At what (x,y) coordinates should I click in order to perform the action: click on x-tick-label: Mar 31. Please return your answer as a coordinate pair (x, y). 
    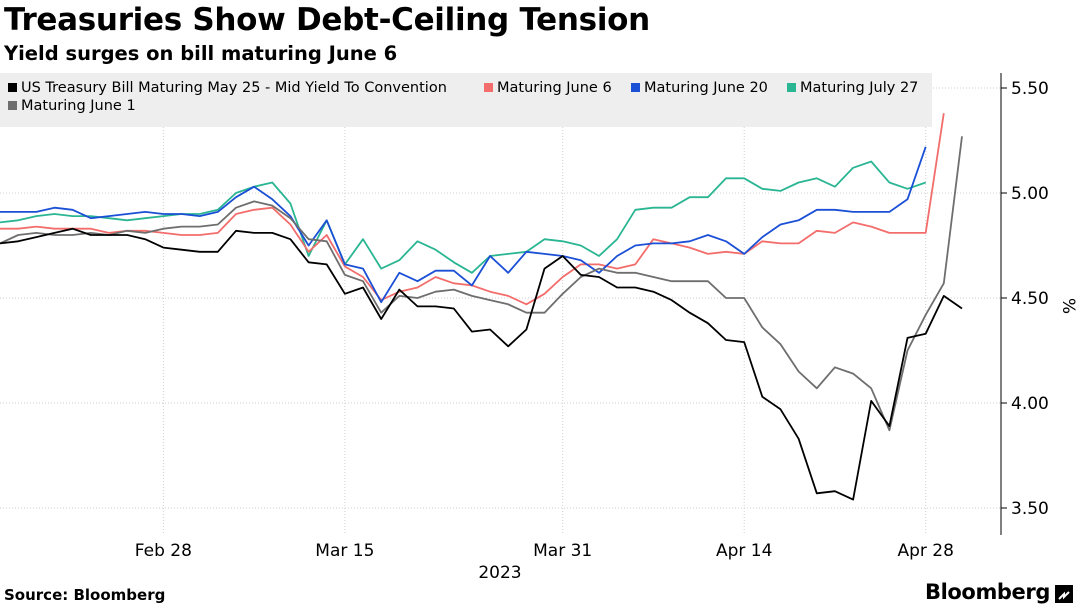
    Looking at the image, I should click on (562, 551).